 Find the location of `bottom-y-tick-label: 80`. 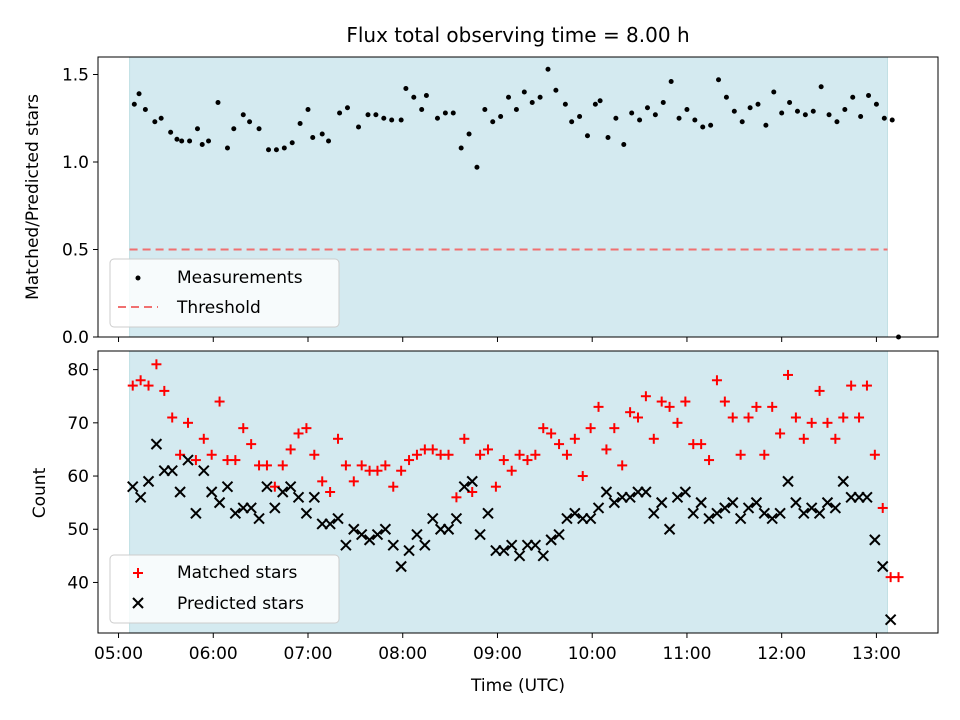

bottom-y-tick-label: 80 is located at coordinates (78, 371).